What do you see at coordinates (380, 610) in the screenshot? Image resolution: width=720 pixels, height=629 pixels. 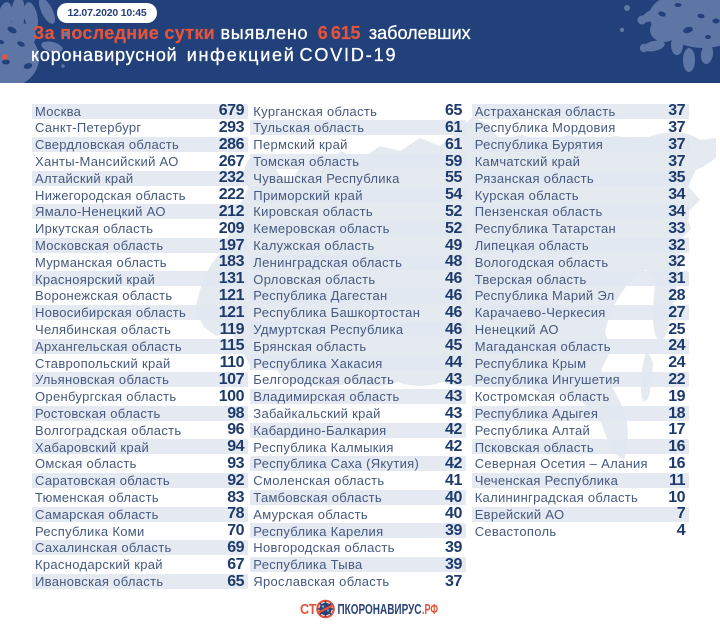 I see `svg-text: ПКОРОНАВИРУС` at bounding box center [380, 610].